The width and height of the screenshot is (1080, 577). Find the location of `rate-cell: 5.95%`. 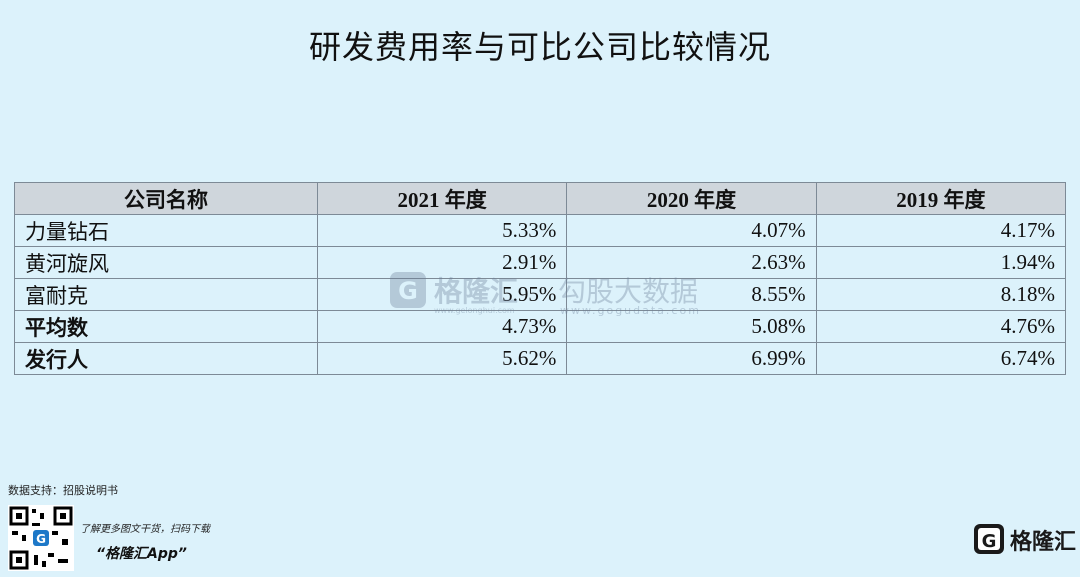

rate-cell: 5.95% is located at coordinates (442, 294).